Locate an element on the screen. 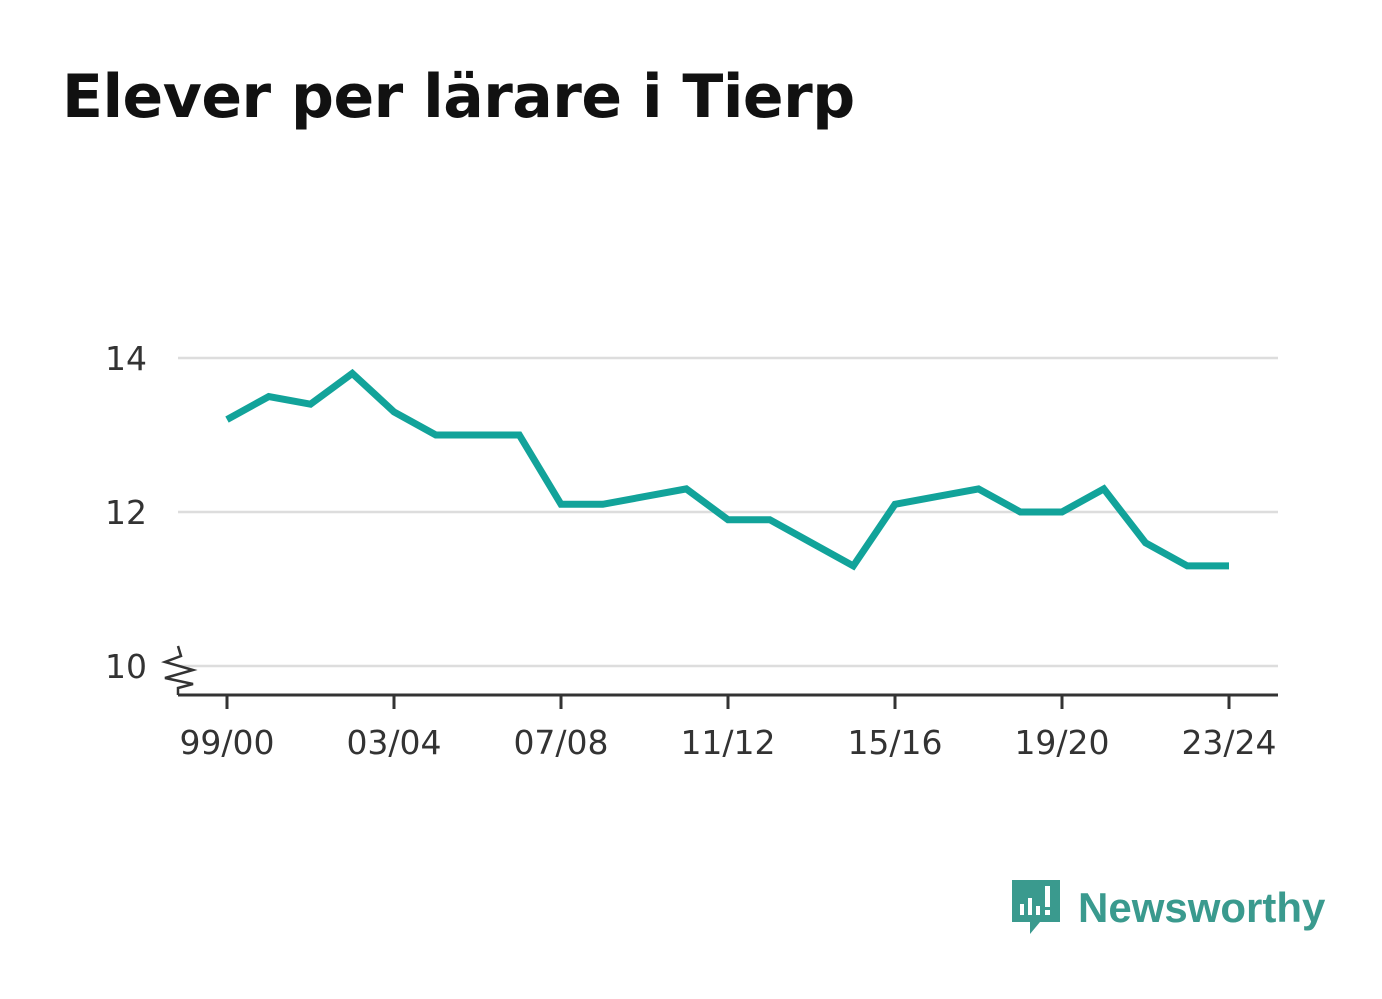 This screenshot has width=1382, height=999. series-layer is located at coordinates (727, 469).